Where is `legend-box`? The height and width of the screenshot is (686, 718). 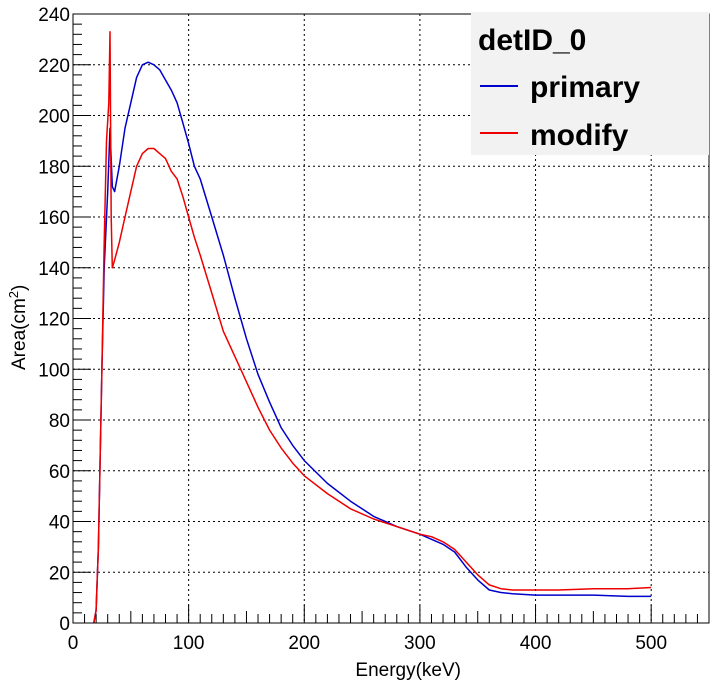 legend-box is located at coordinates (590, 83).